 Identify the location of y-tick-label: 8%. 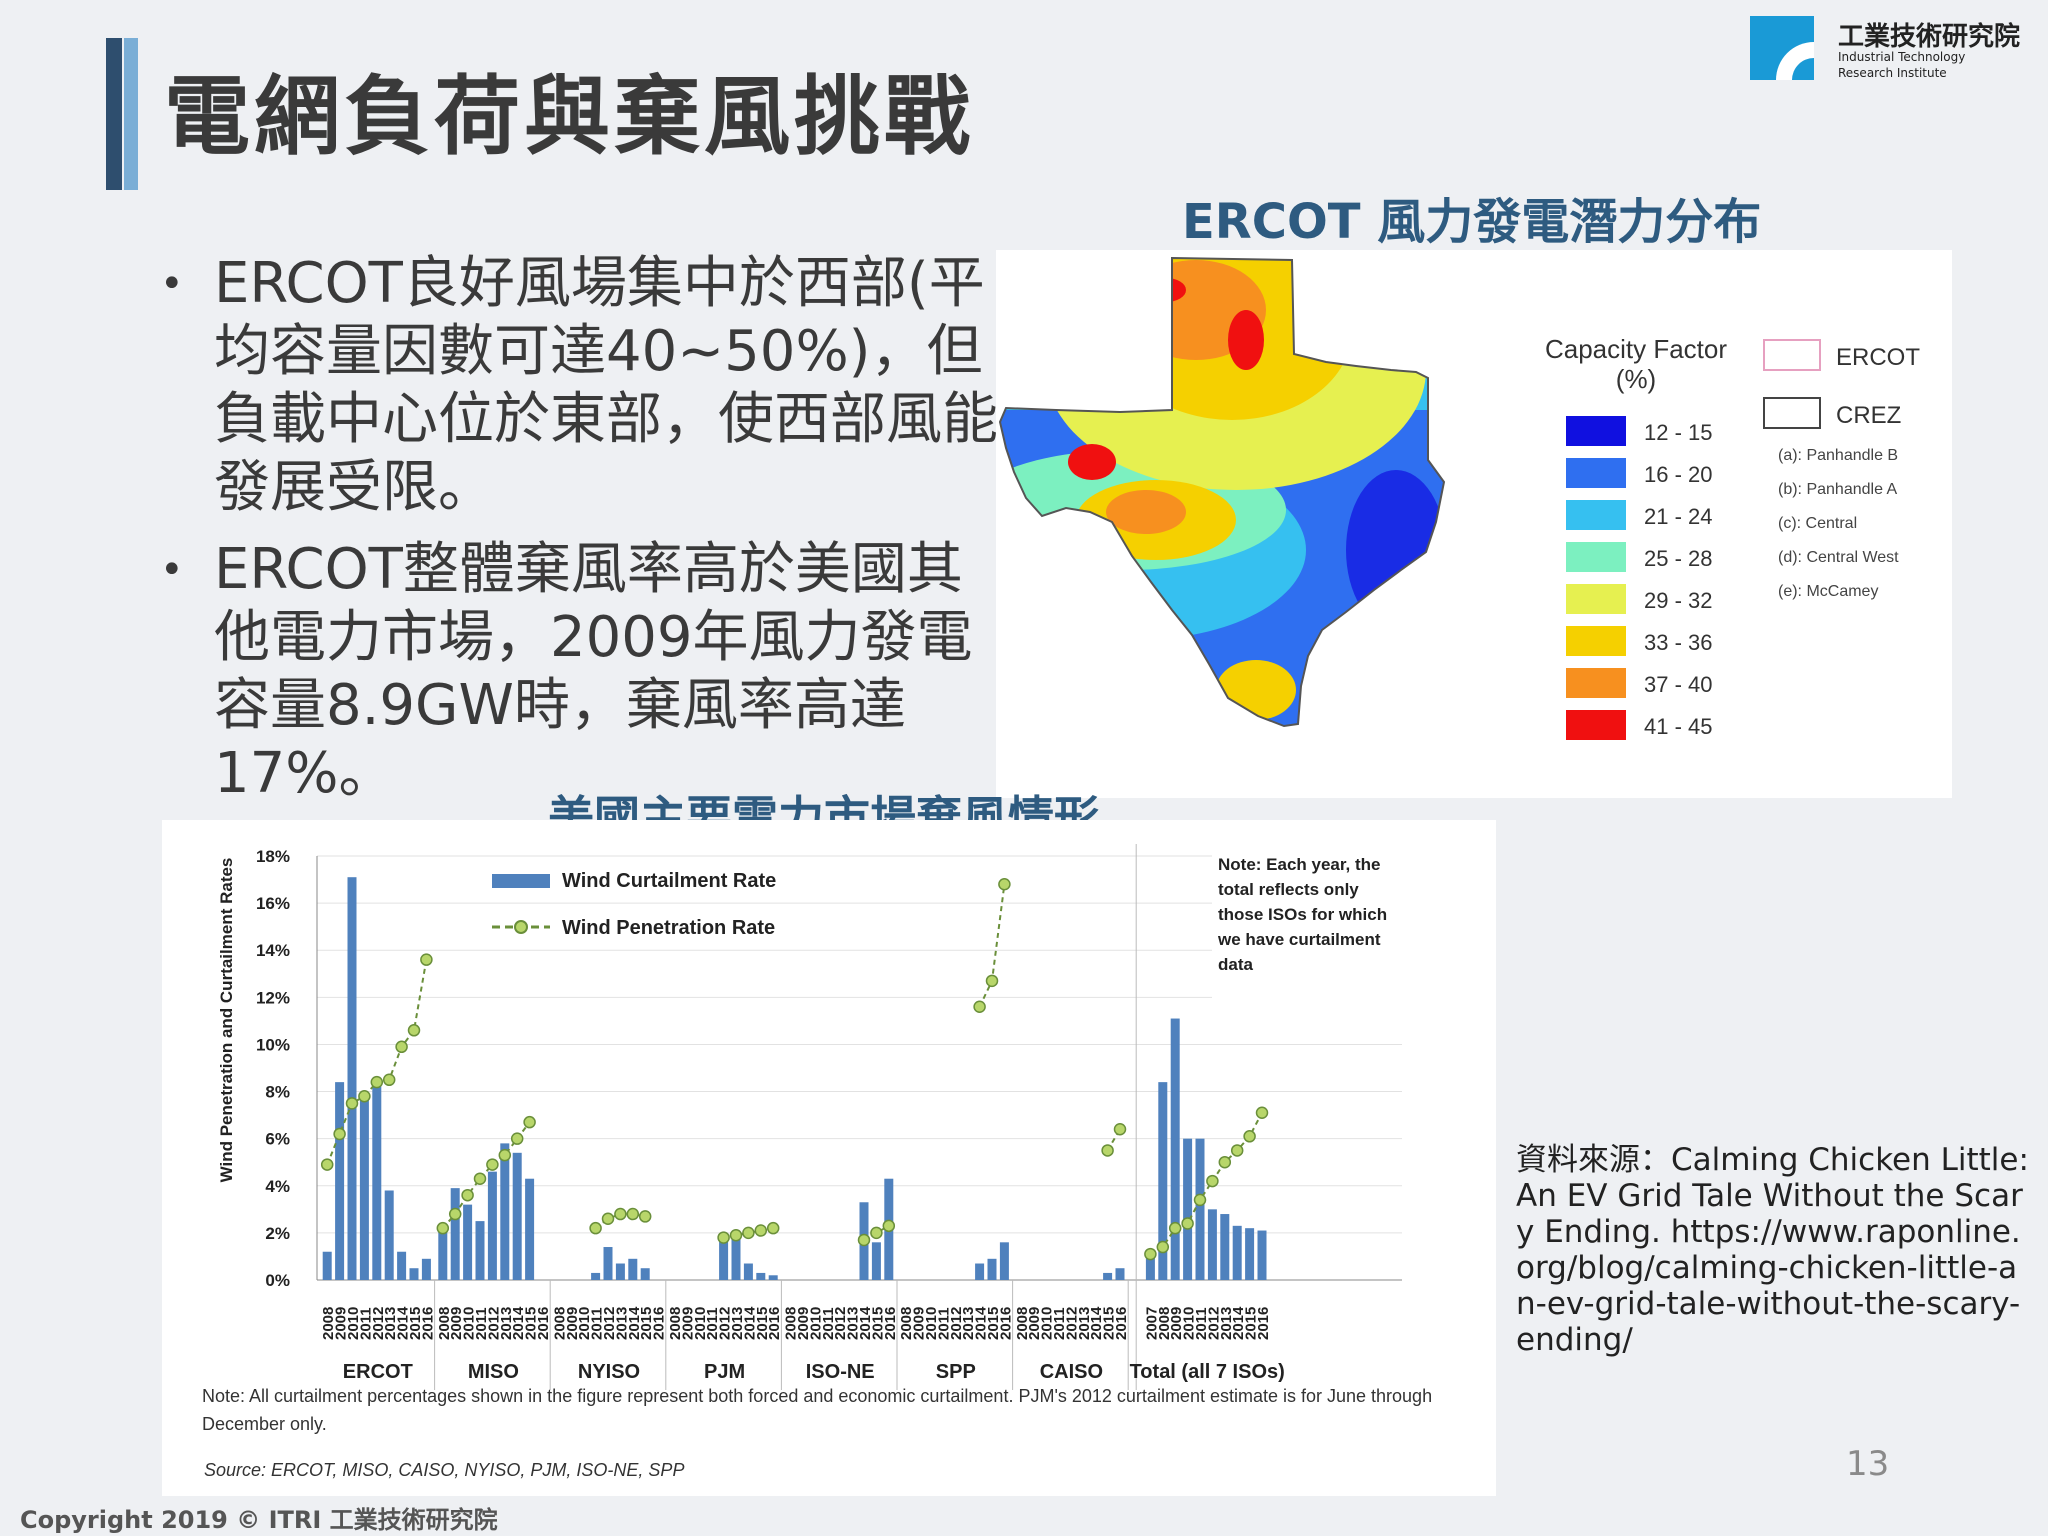
(277, 1092).